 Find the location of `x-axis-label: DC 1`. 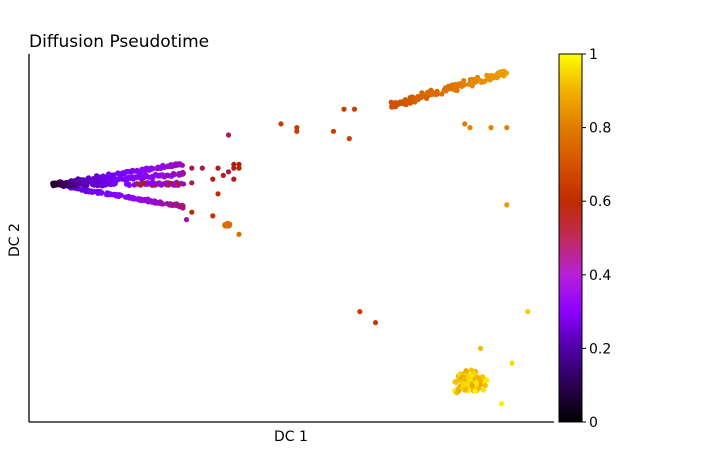

x-axis-label: DC 1 is located at coordinates (291, 437).